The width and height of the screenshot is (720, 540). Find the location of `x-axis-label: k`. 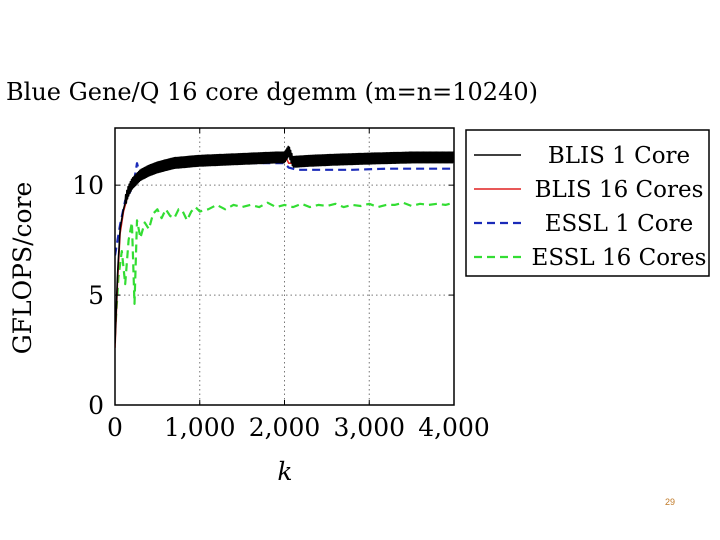

x-axis-label: k is located at coordinates (284, 471).